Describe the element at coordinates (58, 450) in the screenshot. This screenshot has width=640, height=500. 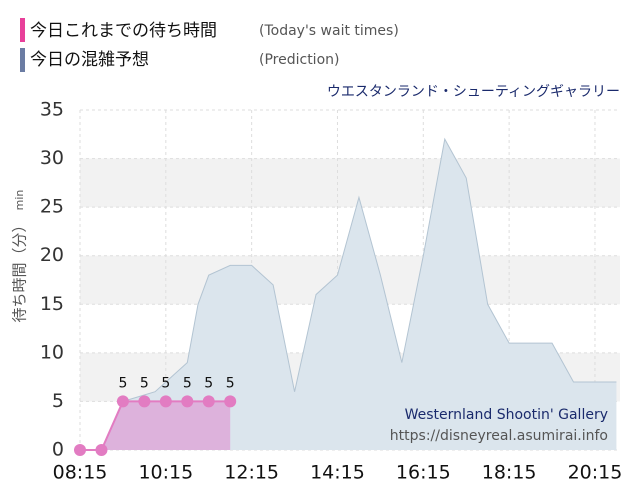
I see `y-tick-label: 0` at that location.